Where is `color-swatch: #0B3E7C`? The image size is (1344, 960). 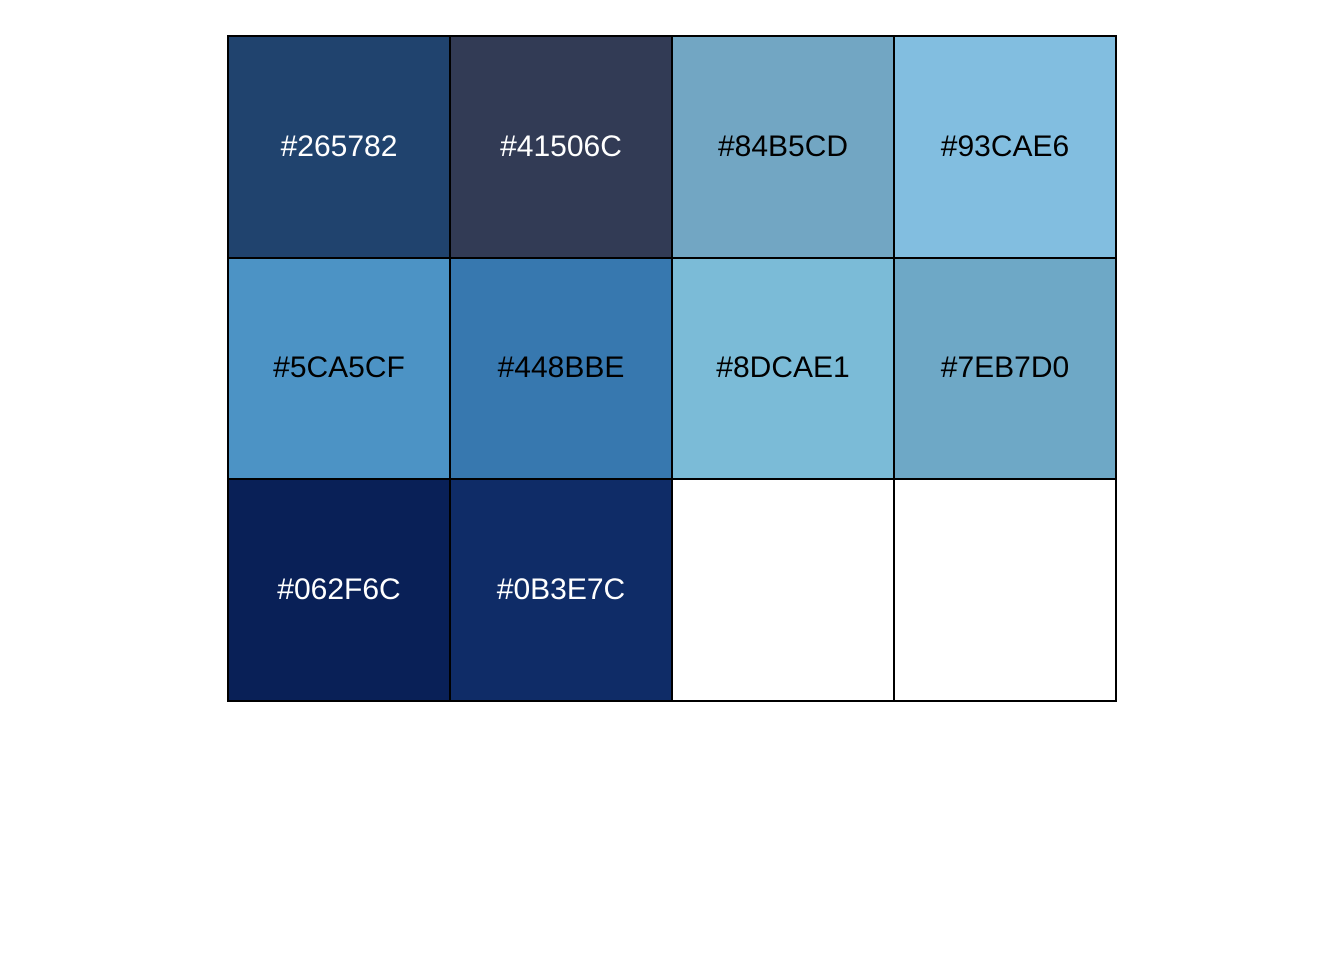 color-swatch: #0B3E7C is located at coordinates (561, 590).